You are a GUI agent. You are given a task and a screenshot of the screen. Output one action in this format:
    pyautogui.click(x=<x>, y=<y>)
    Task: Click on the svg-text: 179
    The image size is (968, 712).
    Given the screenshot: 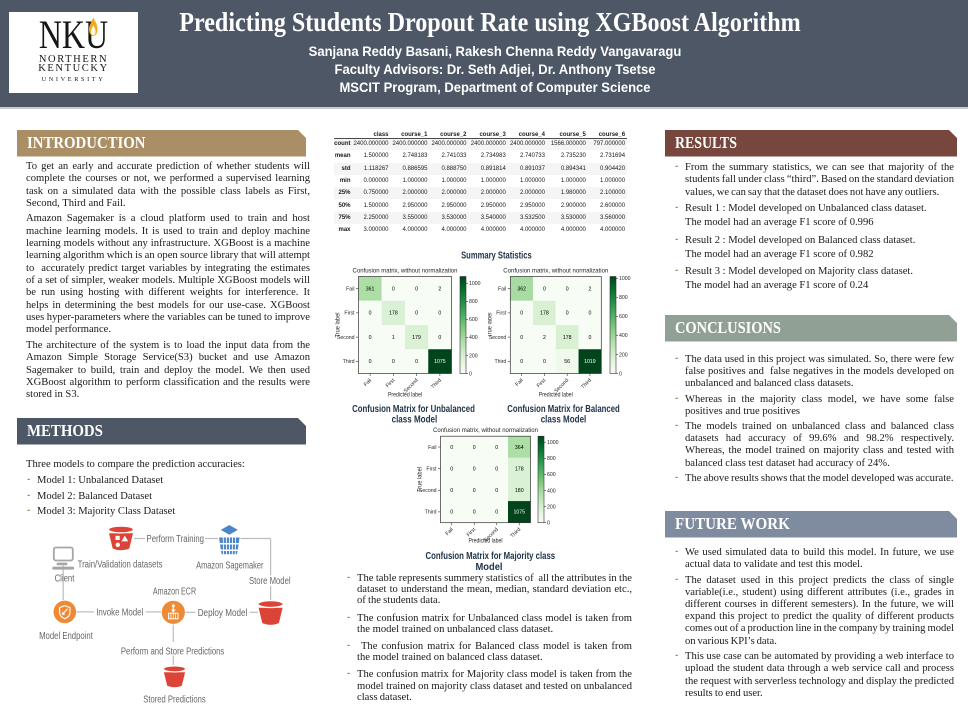 What is the action you would take?
    pyautogui.click(x=416, y=338)
    